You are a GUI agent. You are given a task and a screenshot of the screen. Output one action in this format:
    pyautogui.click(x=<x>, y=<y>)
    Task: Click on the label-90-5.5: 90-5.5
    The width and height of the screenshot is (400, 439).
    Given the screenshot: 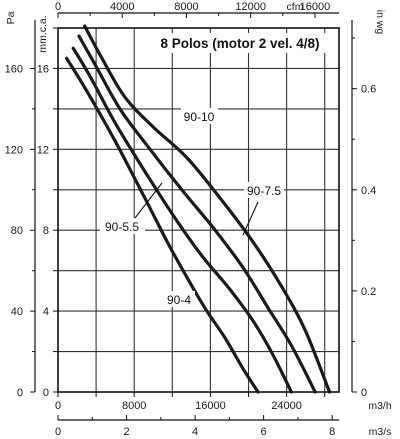 What is the action you would take?
    pyautogui.click(x=122, y=227)
    